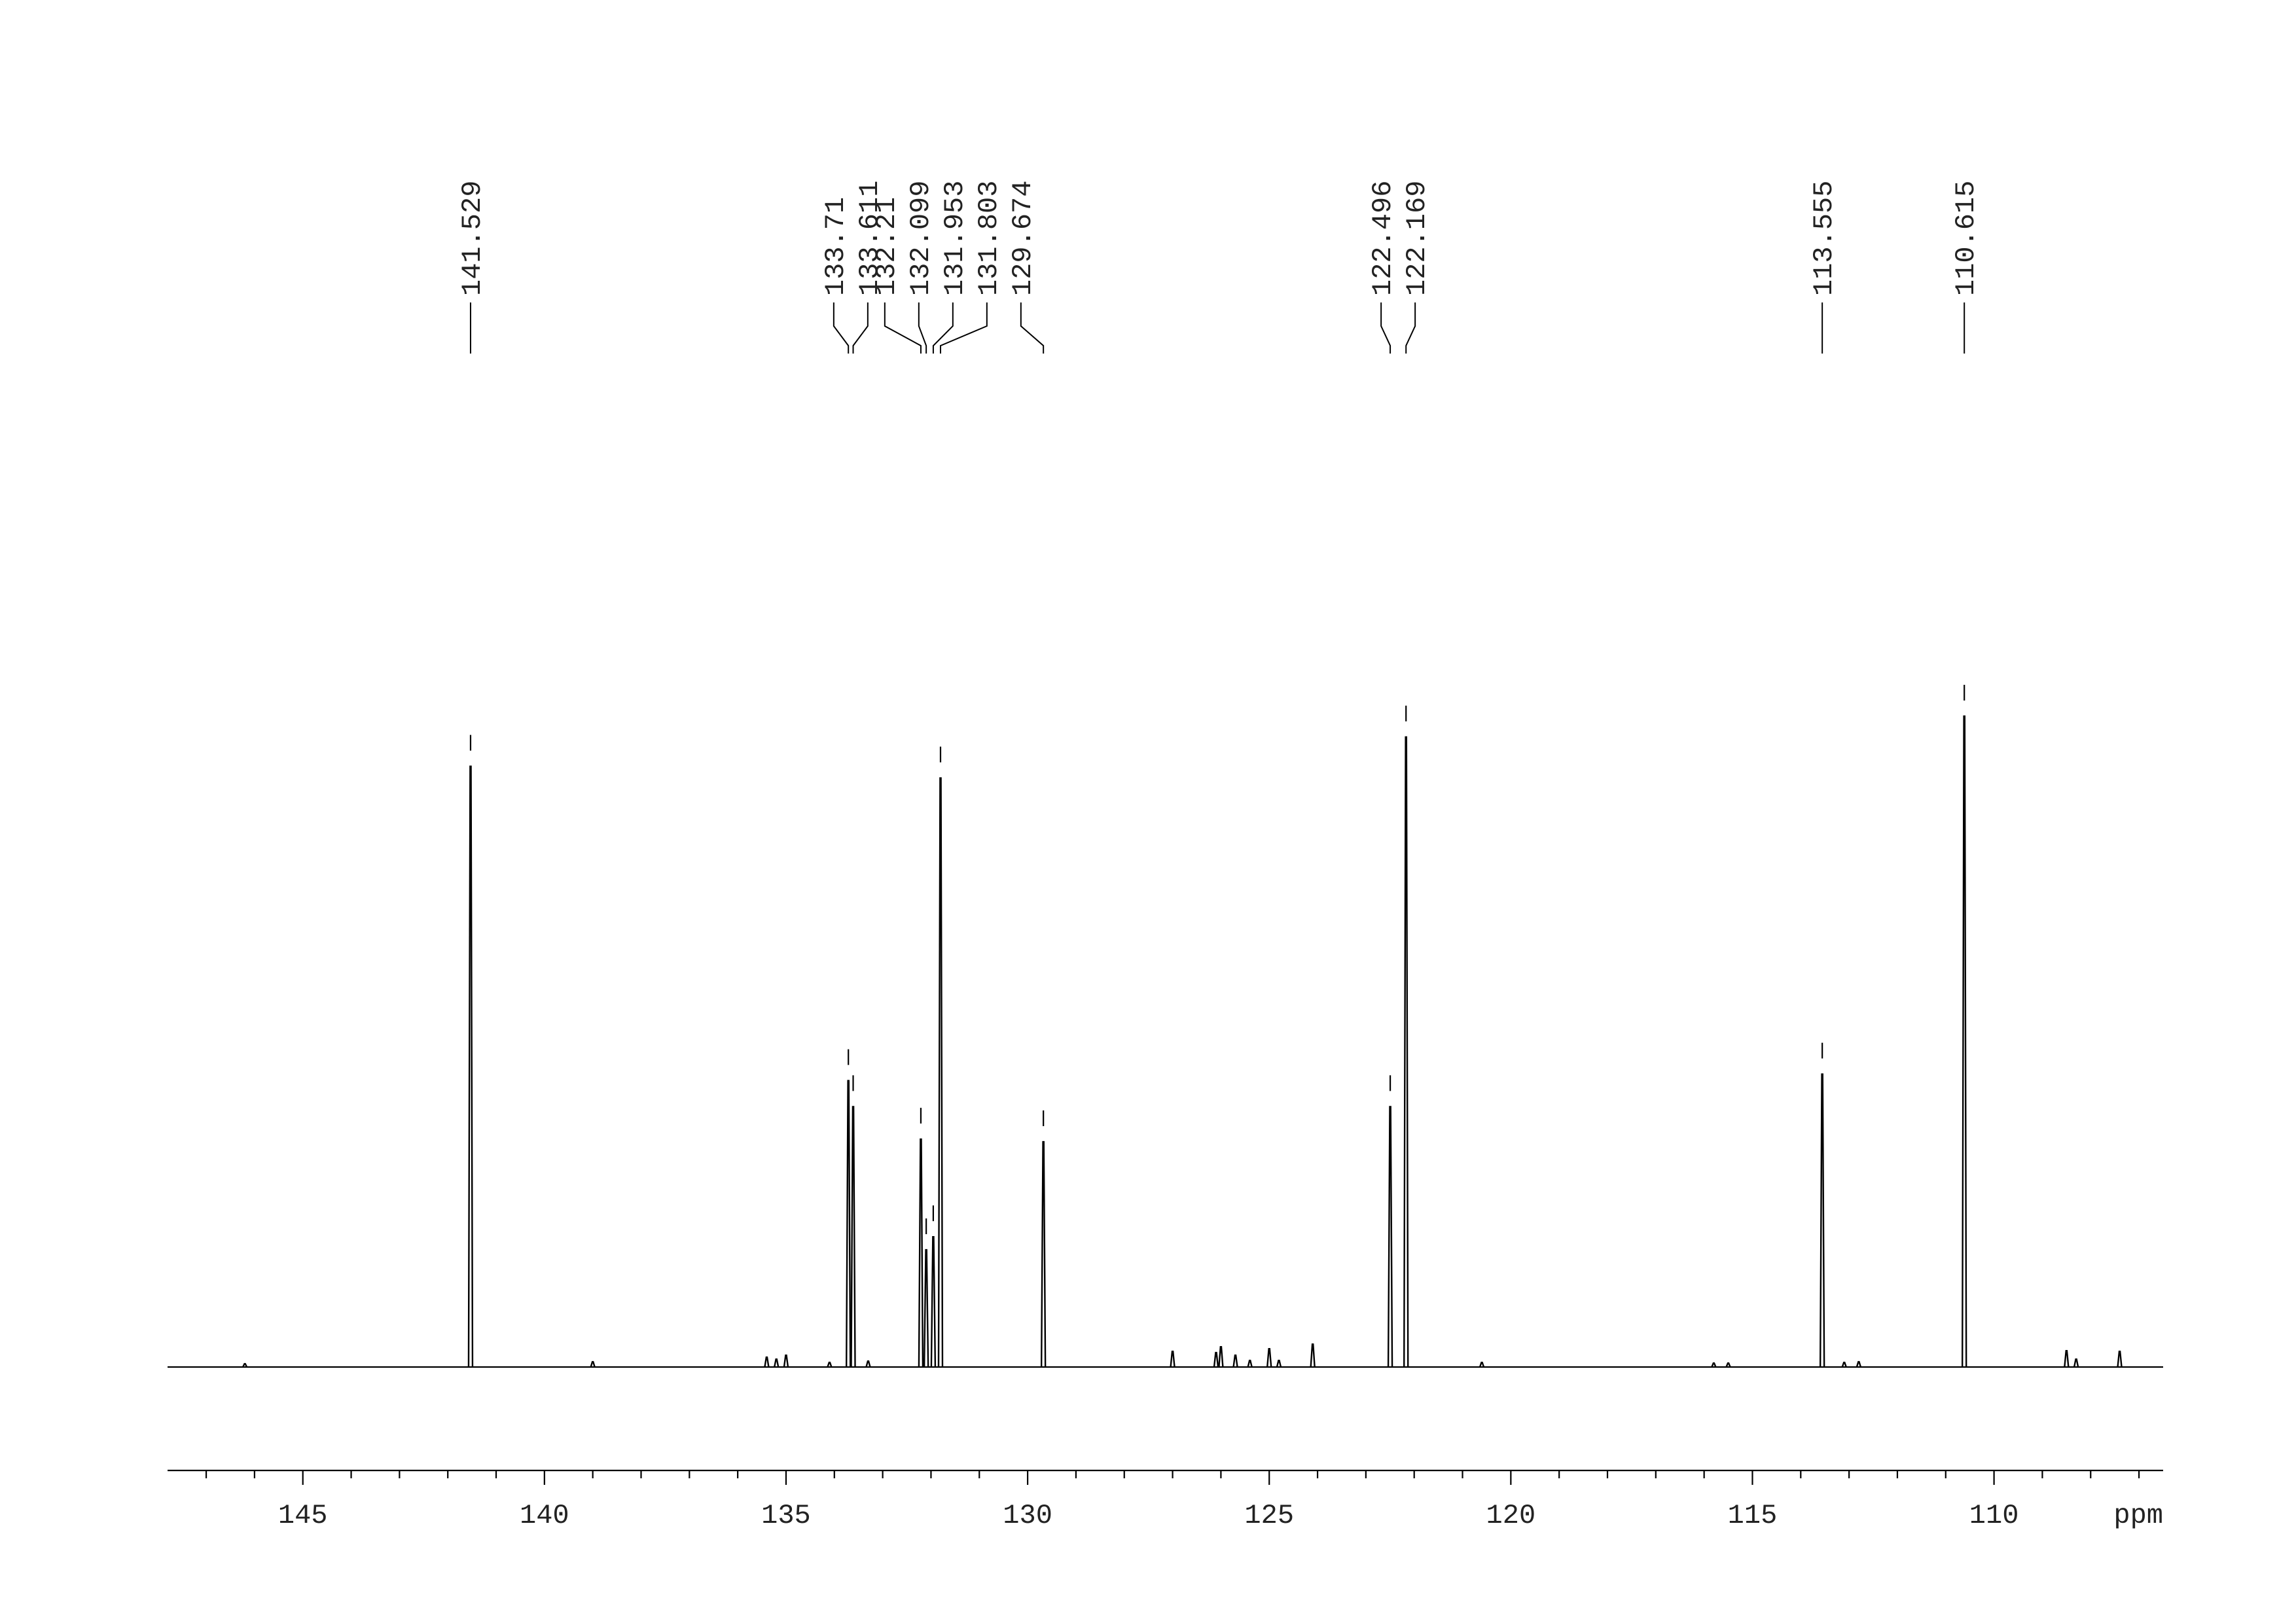 The width and height of the screenshot is (2296, 1623). I want to click on peak-label: 132.099, so click(921, 238).